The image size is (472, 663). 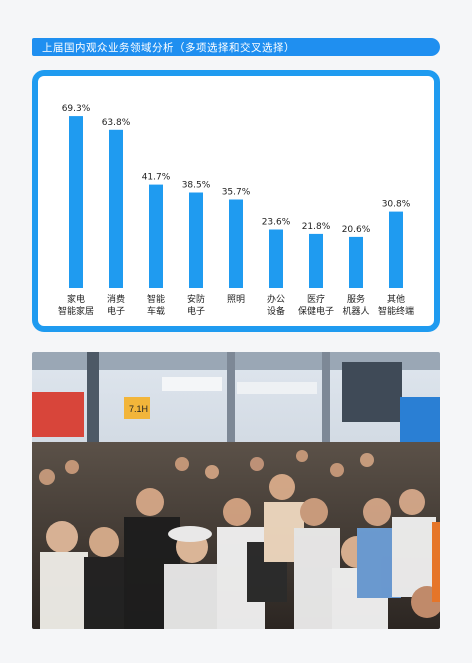 What do you see at coordinates (116, 311) in the screenshot?
I see `category-label-1-1: 电子` at bounding box center [116, 311].